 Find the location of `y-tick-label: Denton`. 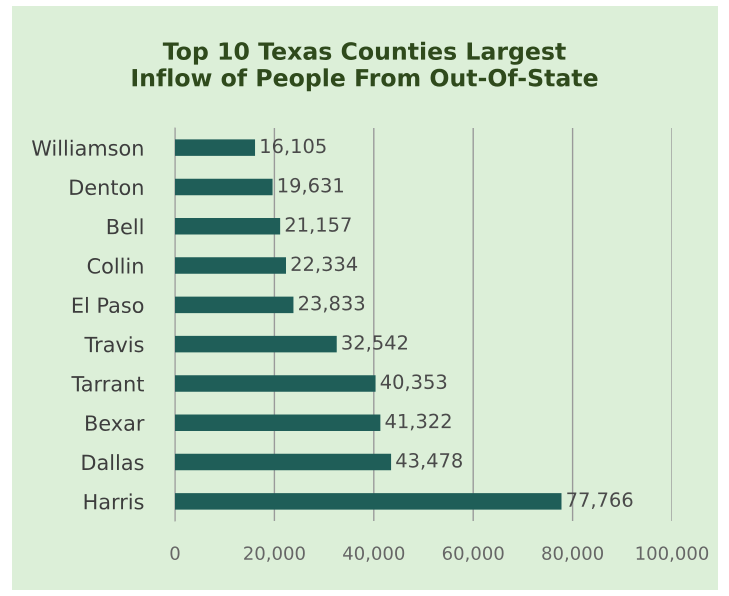

y-tick-label: Denton is located at coordinates (106, 188).